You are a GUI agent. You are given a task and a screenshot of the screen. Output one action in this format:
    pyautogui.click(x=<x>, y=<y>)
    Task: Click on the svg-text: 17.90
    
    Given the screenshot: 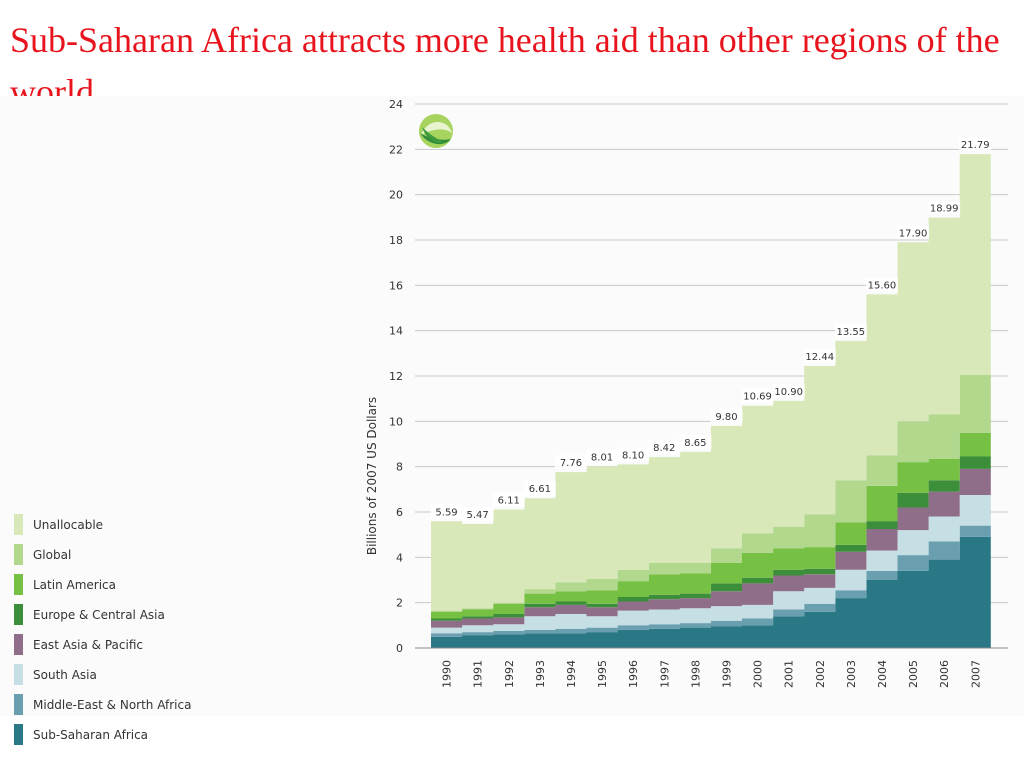 What is the action you would take?
    pyautogui.click(x=913, y=233)
    